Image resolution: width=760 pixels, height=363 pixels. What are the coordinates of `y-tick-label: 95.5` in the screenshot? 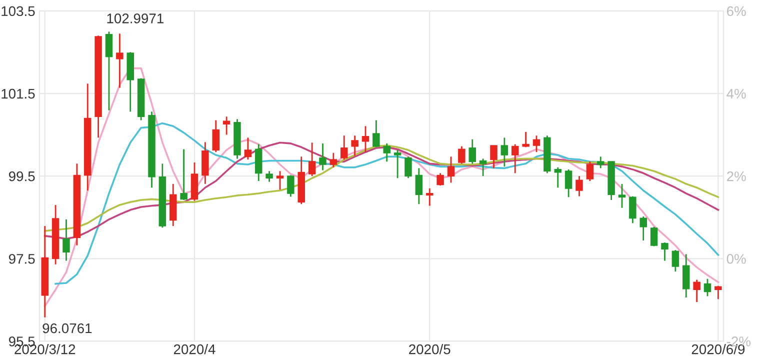 It's located at (21, 341).